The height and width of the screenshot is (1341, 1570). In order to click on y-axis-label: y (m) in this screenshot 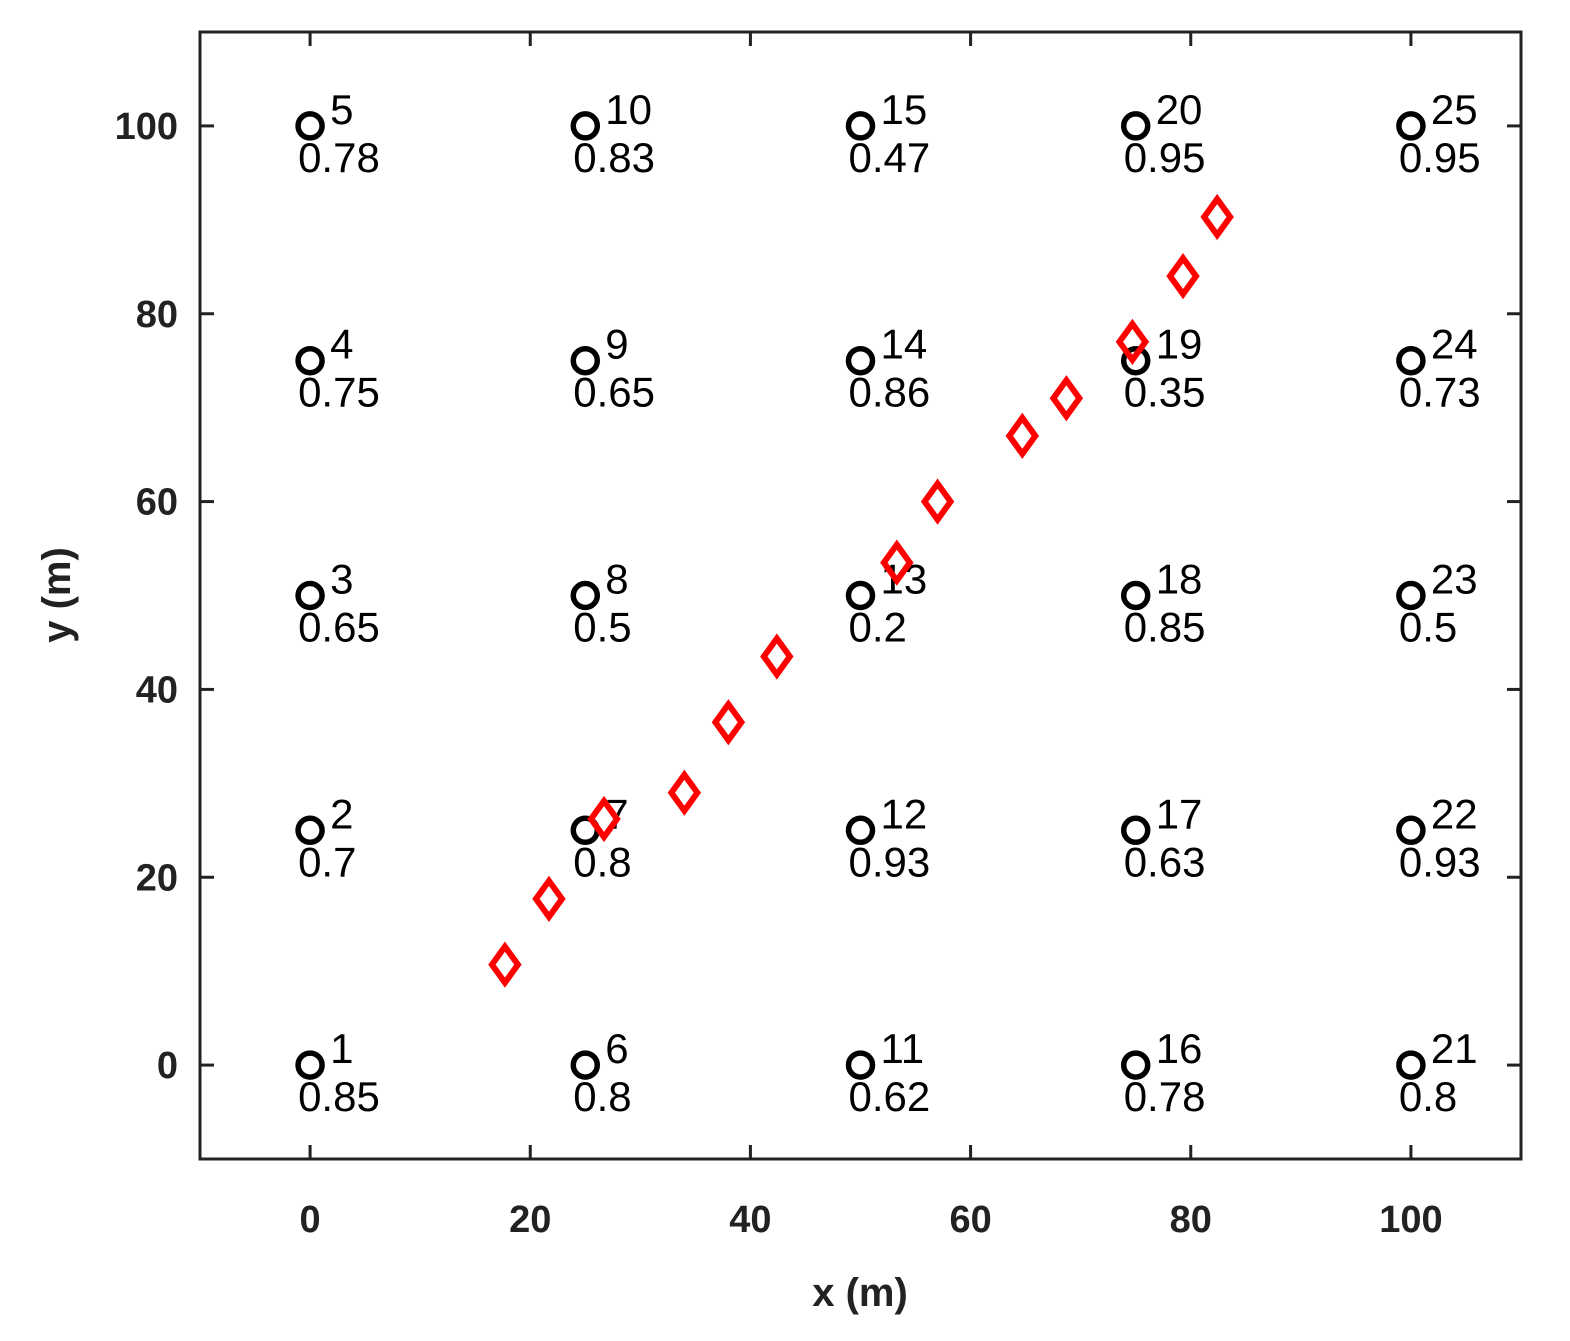, I will do `click(57, 595)`.